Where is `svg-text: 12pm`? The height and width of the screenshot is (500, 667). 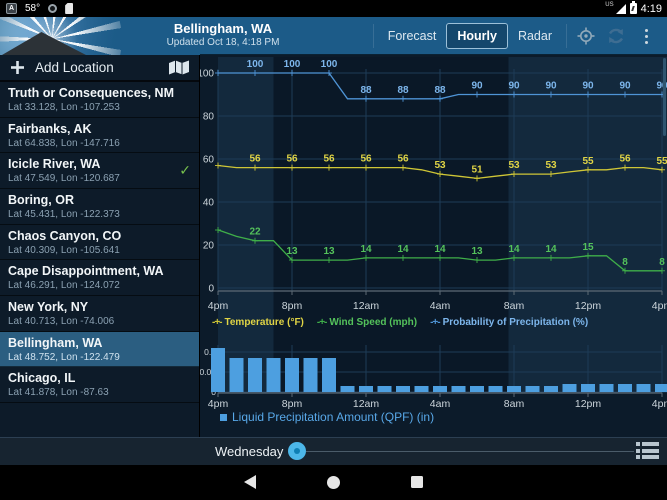 svg-text: 12pm is located at coordinates (588, 404).